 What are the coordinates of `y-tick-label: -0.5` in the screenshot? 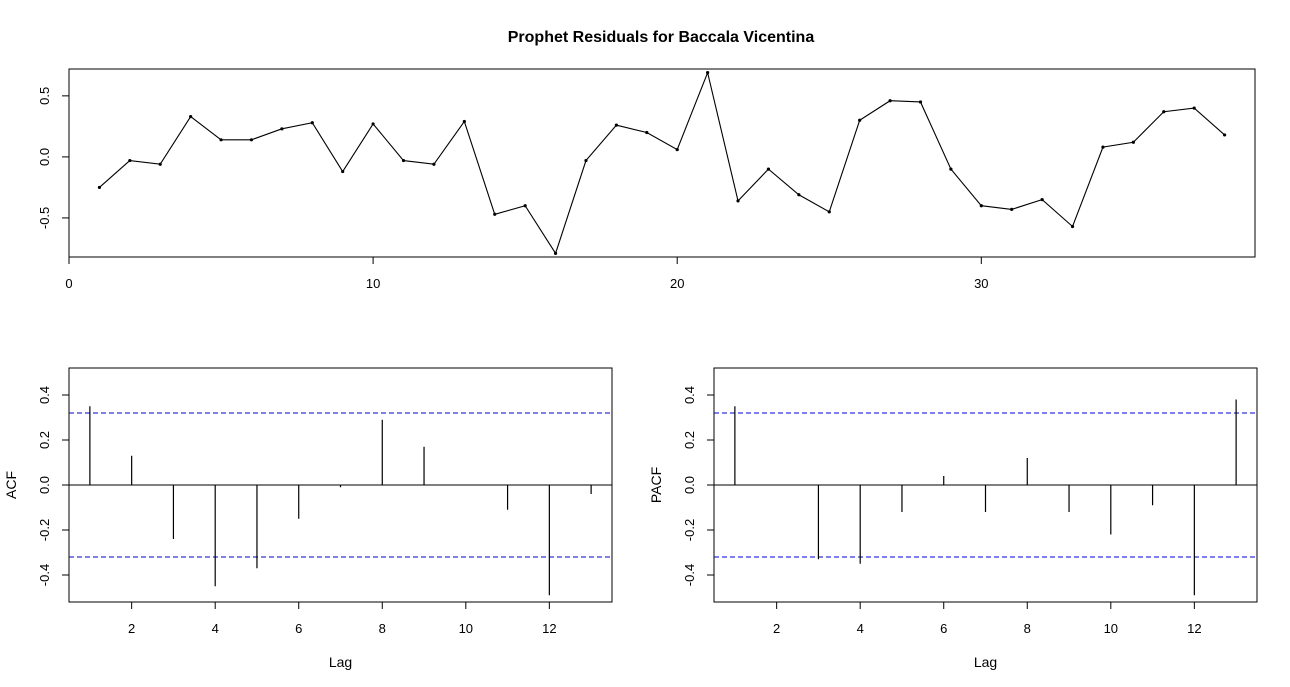 It's located at (44, 218).